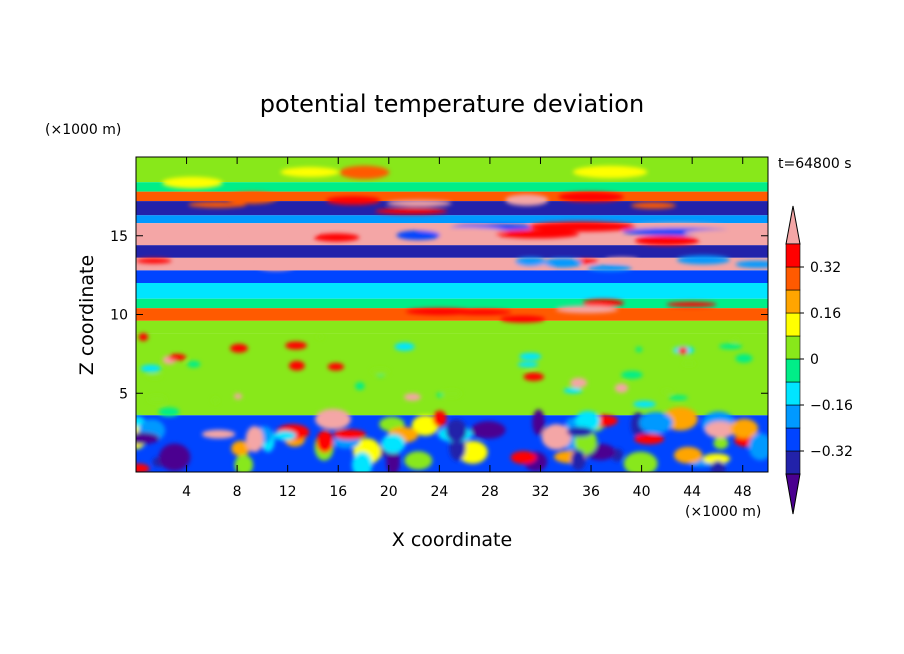  What do you see at coordinates (389, 492) in the screenshot?
I see `x-tick-label: 20` at bounding box center [389, 492].